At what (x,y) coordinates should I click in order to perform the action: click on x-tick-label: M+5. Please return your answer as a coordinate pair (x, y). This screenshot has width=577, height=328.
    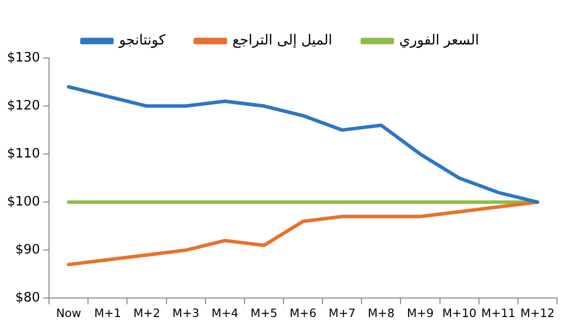
    Looking at the image, I should click on (264, 313).